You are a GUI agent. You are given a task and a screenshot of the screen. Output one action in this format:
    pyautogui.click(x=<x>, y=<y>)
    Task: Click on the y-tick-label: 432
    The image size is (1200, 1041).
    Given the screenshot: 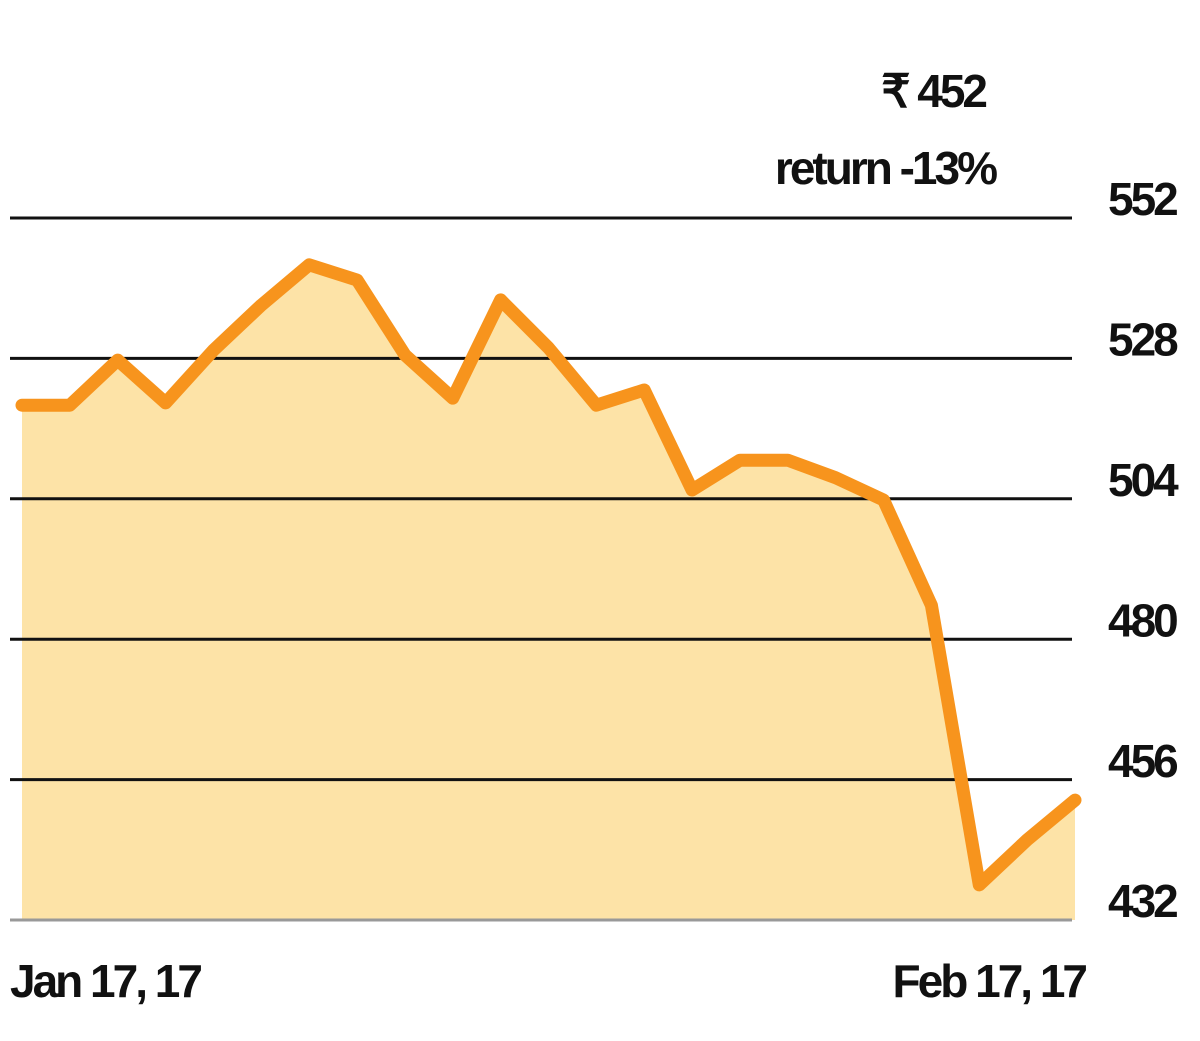 What is the action you would take?
    pyautogui.click(x=1142, y=901)
    